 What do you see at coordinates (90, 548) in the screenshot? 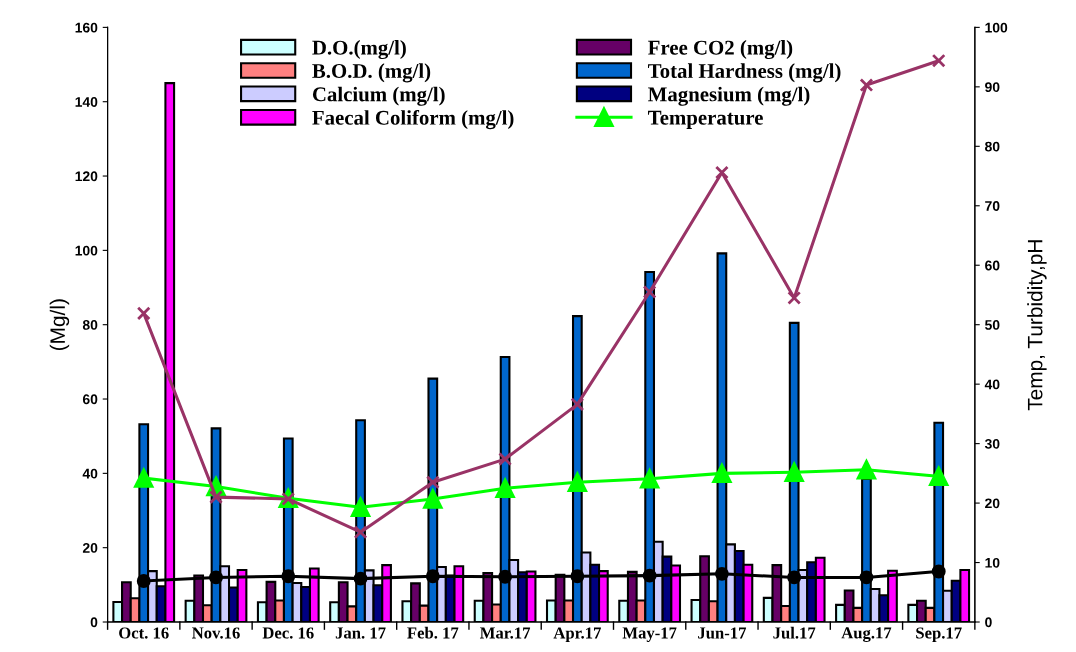
I see `y-tick-label: 20` at bounding box center [90, 548].